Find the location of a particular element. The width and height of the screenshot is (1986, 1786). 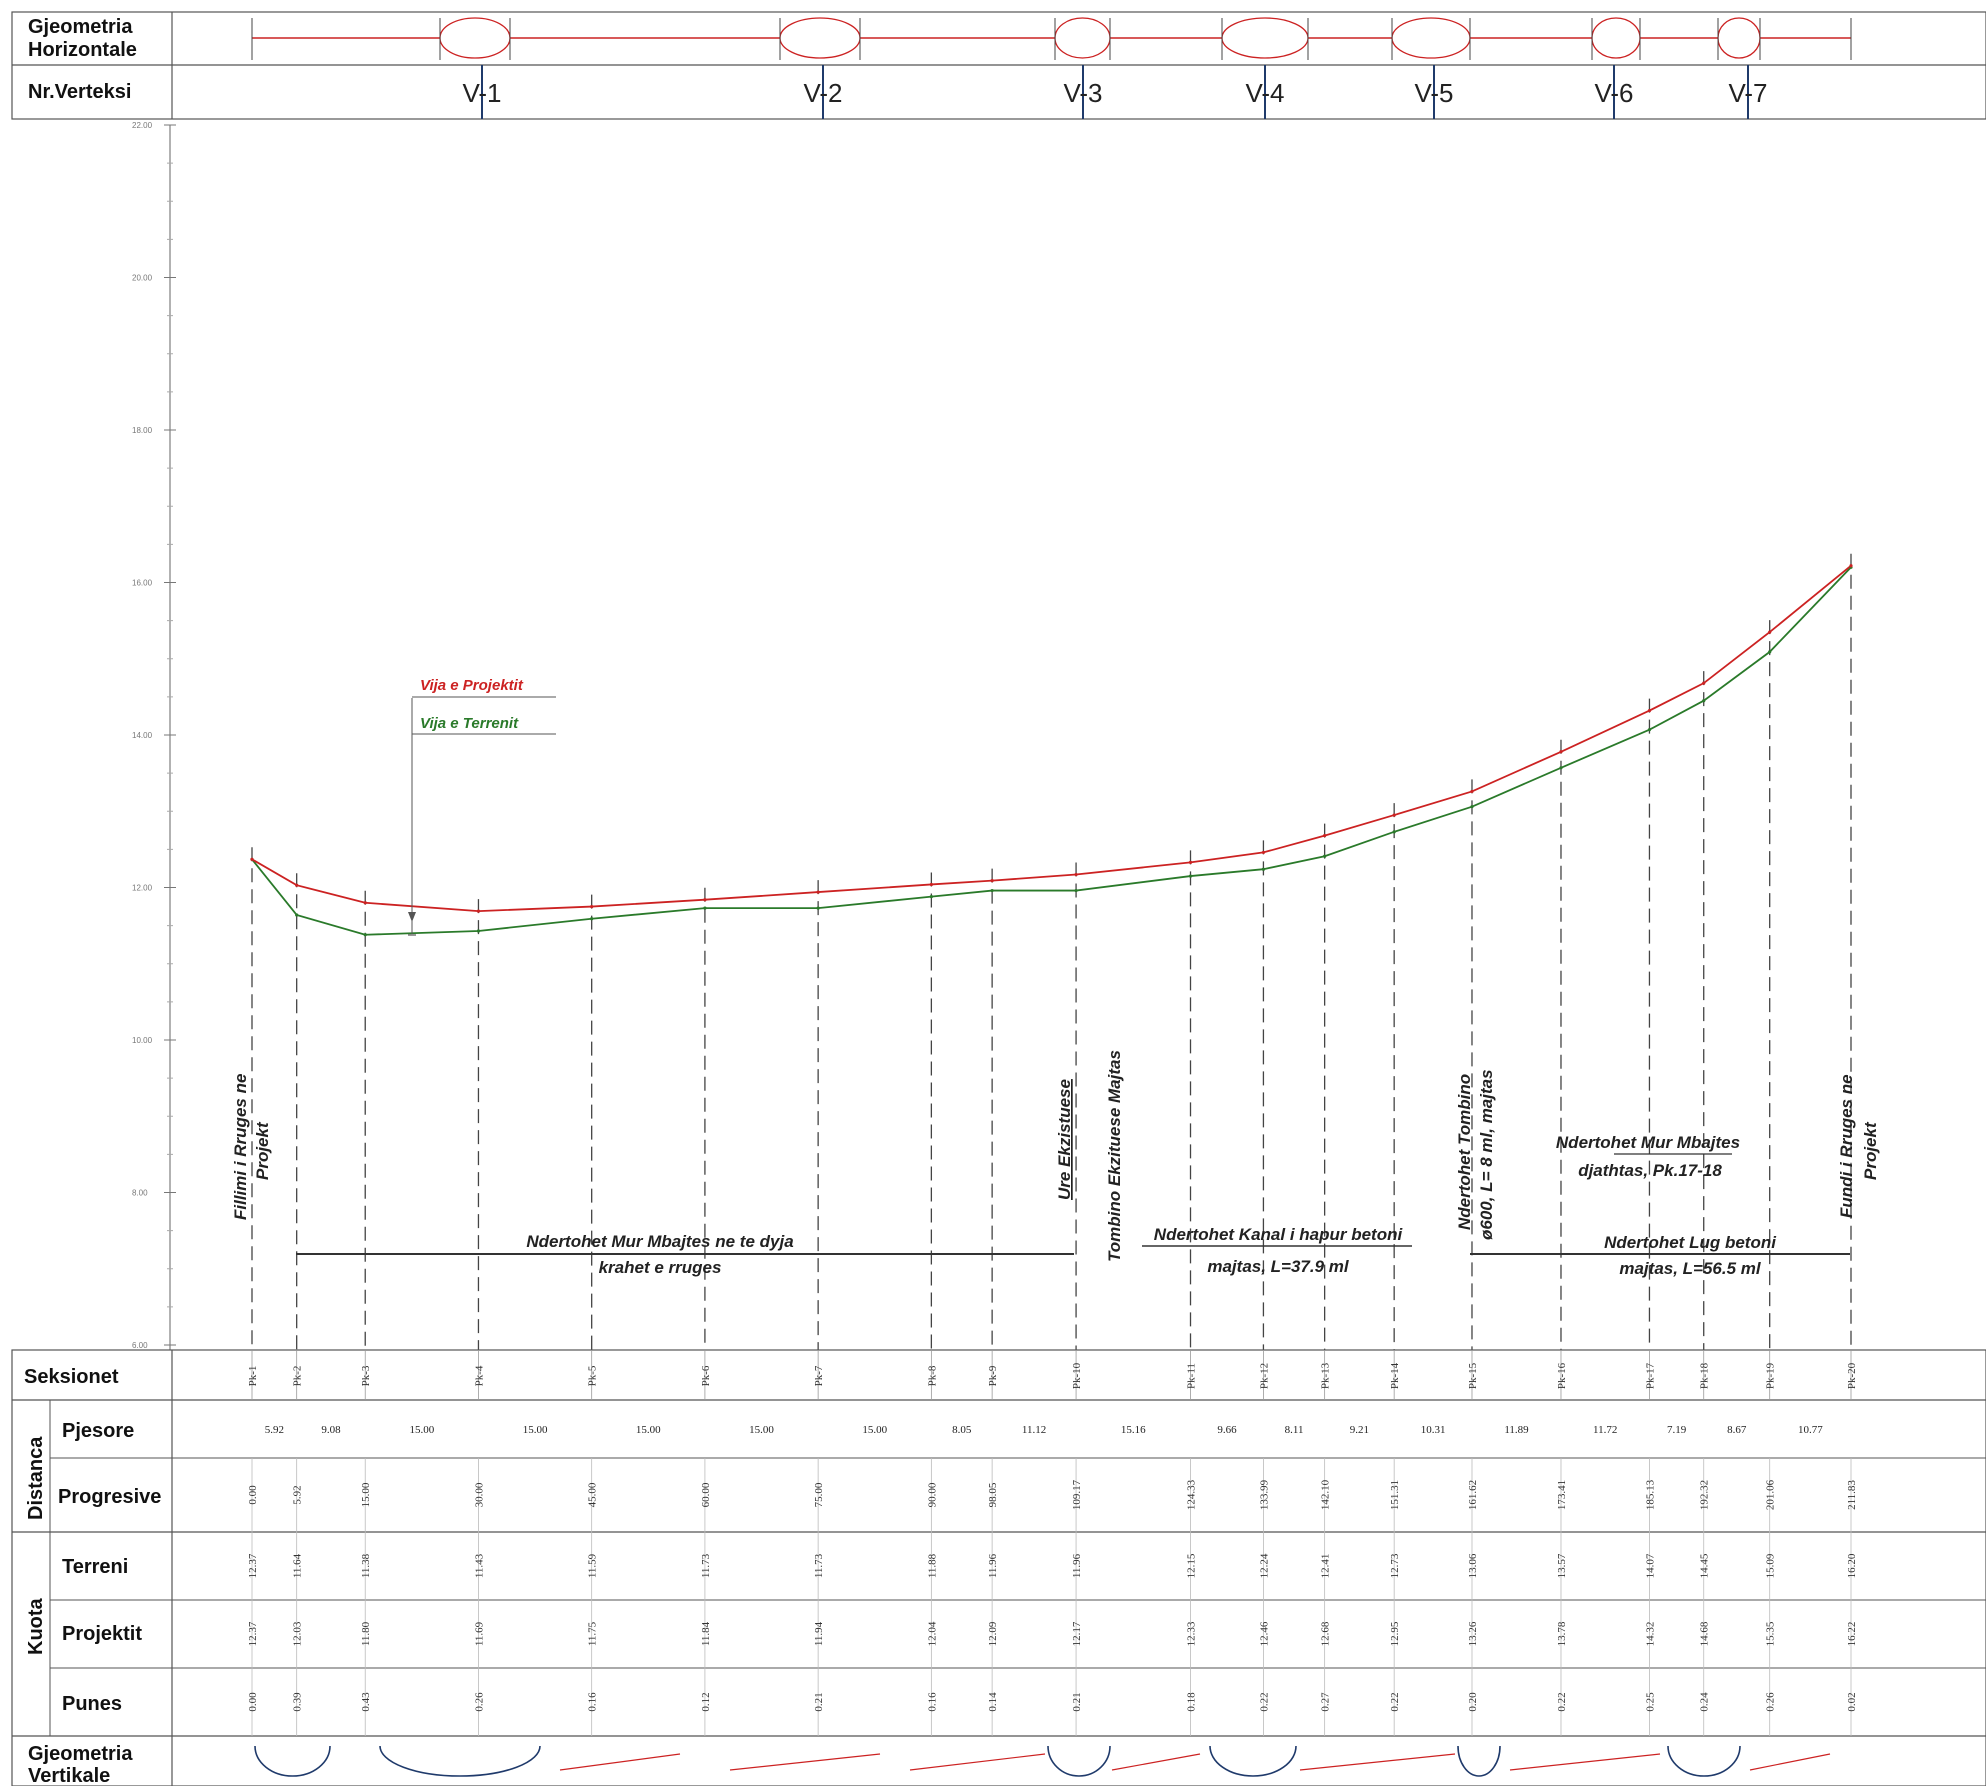

progresive-value: 133.99 is located at coordinates (1264, 1494).